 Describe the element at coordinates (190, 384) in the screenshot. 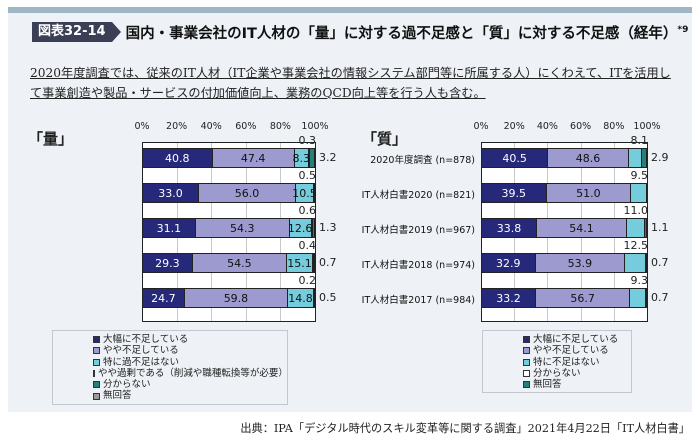

I see `legend-item: 分からない` at that location.